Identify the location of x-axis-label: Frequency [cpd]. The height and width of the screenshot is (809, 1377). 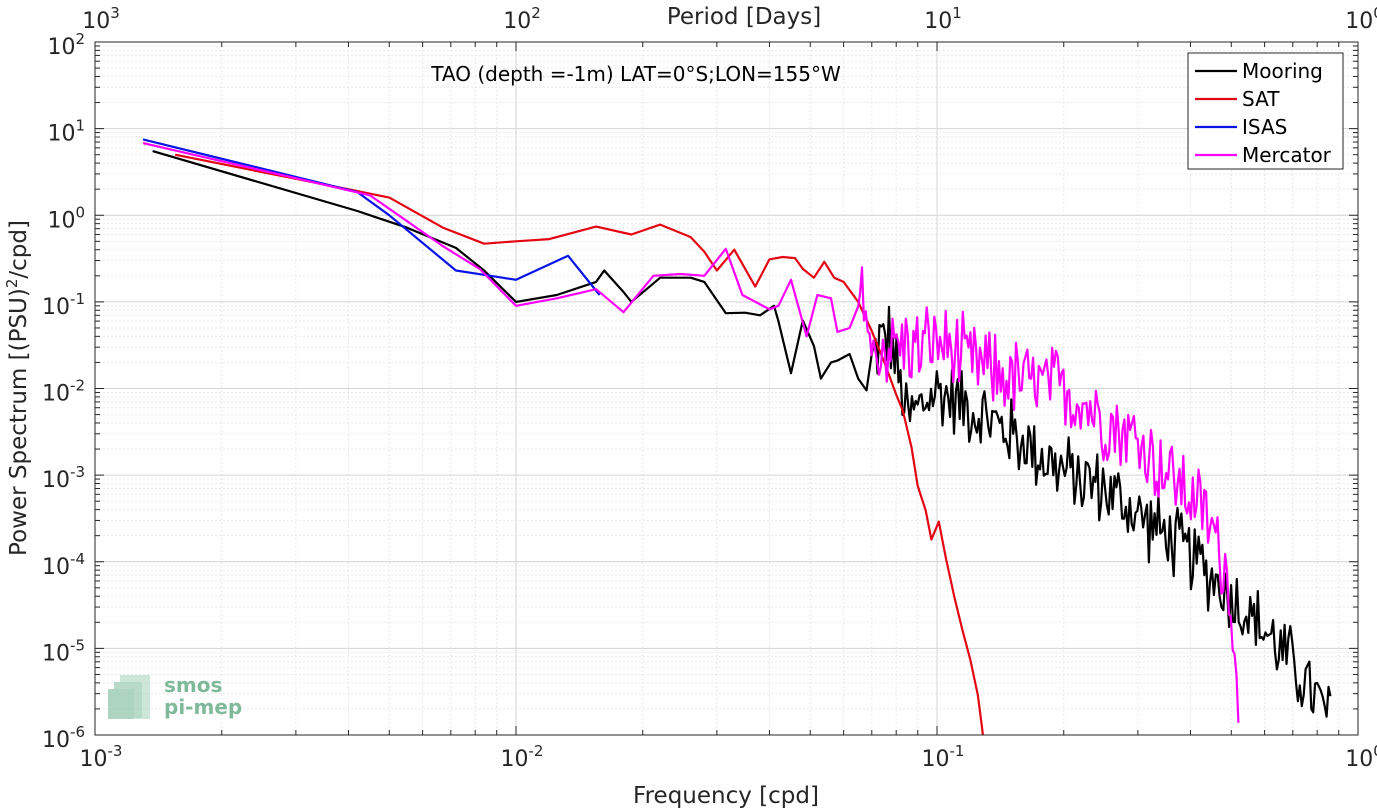
(726, 796).